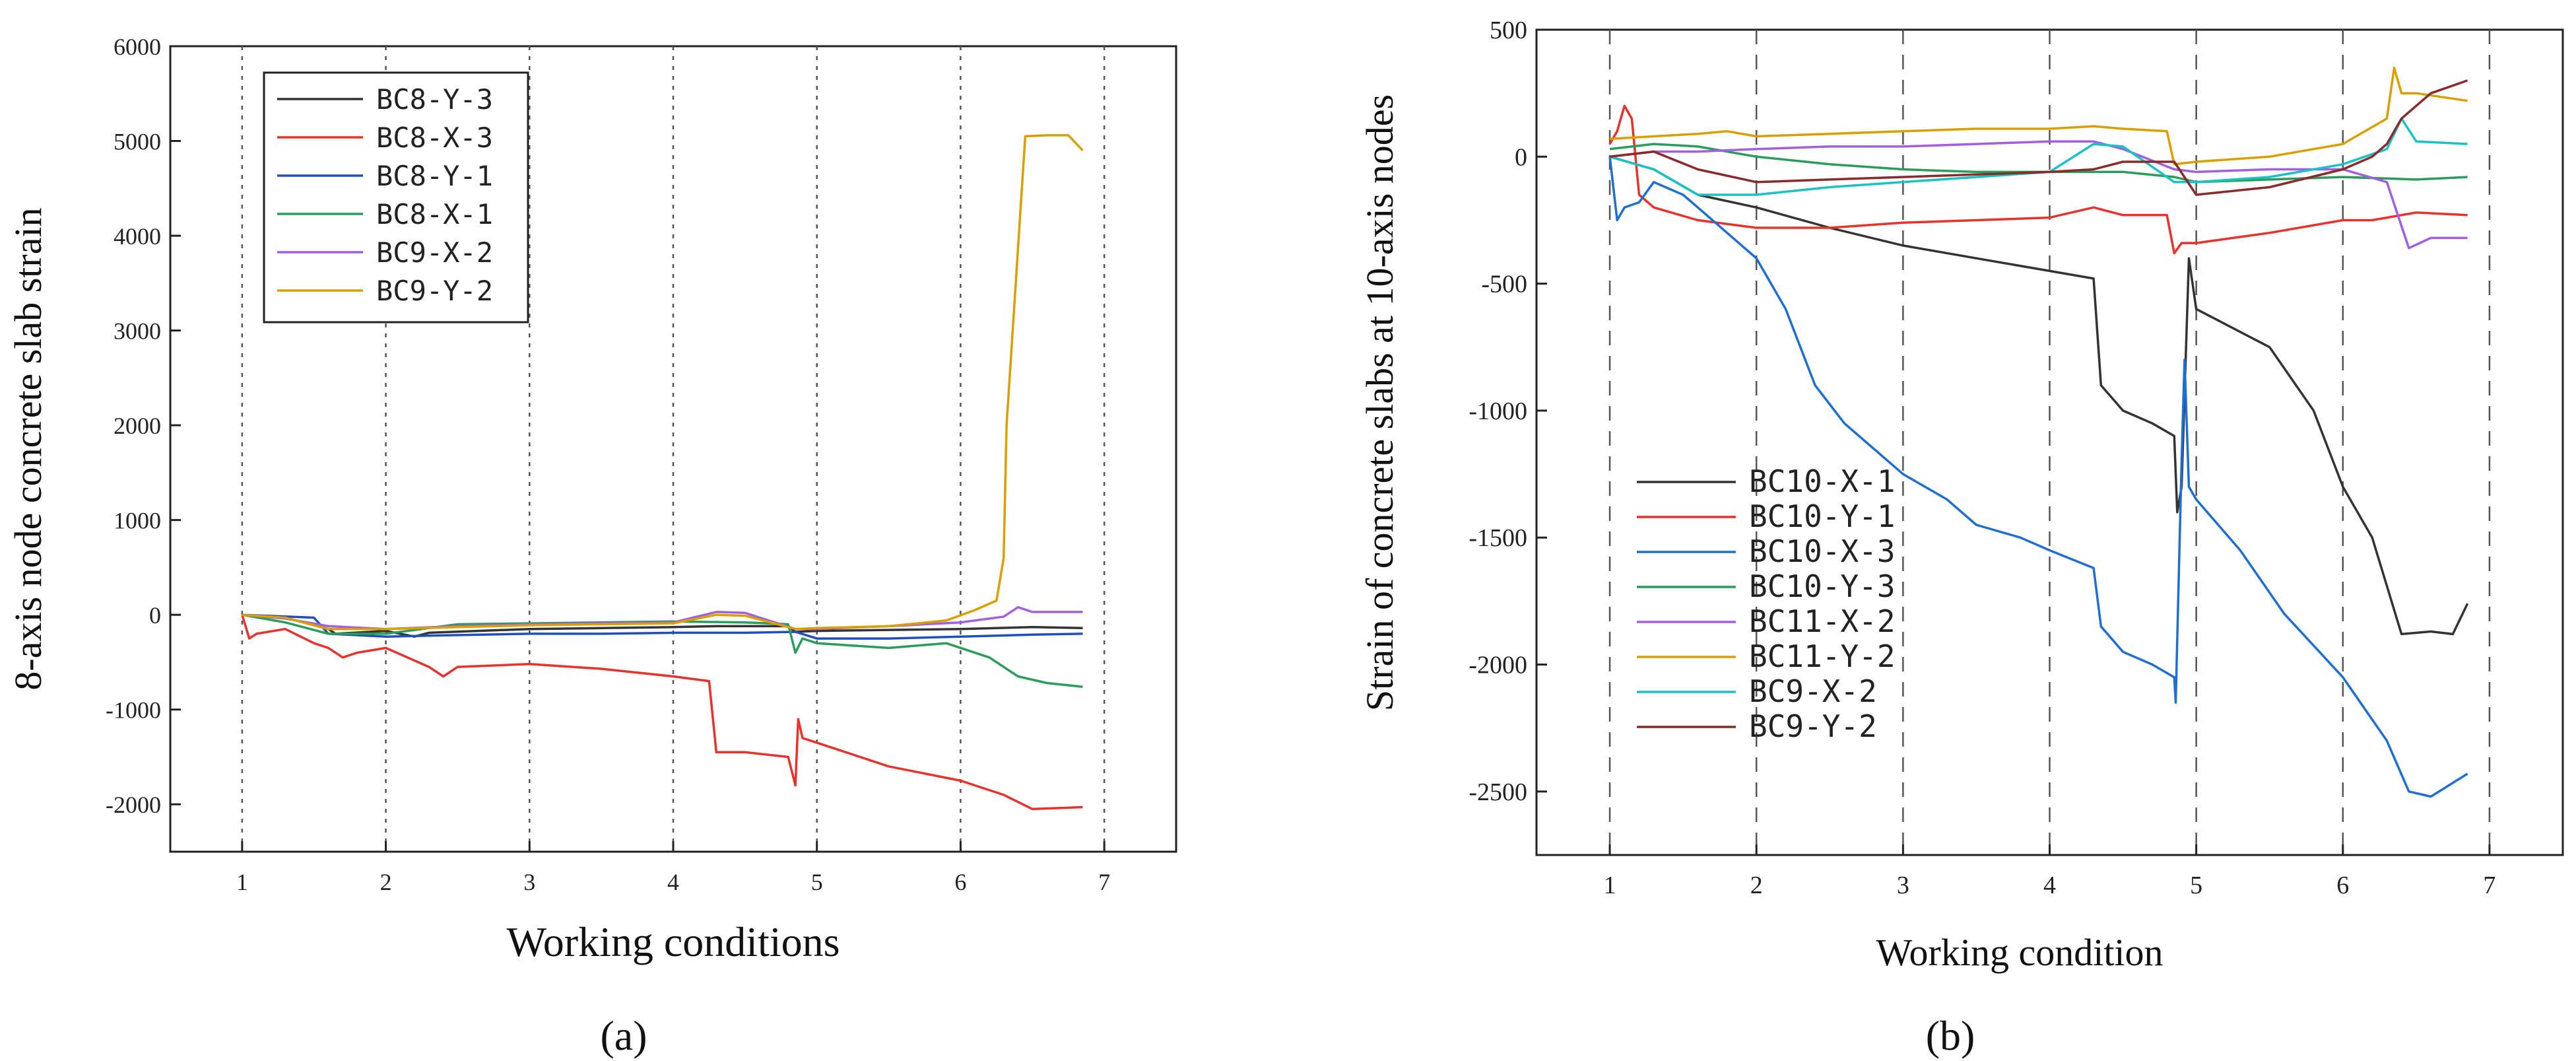 This screenshot has width=2576, height=1061. I want to click on y-axis-title-a: 8-axis node concrete slab strain, so click(28, 448).